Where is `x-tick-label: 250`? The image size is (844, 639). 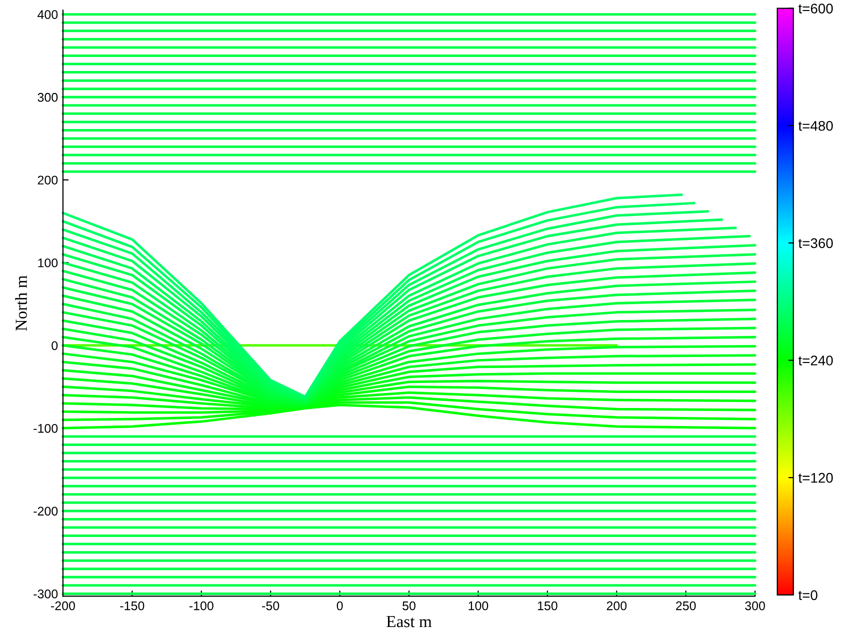
x-tick-label: 250 is located at coordinates (686, 605).